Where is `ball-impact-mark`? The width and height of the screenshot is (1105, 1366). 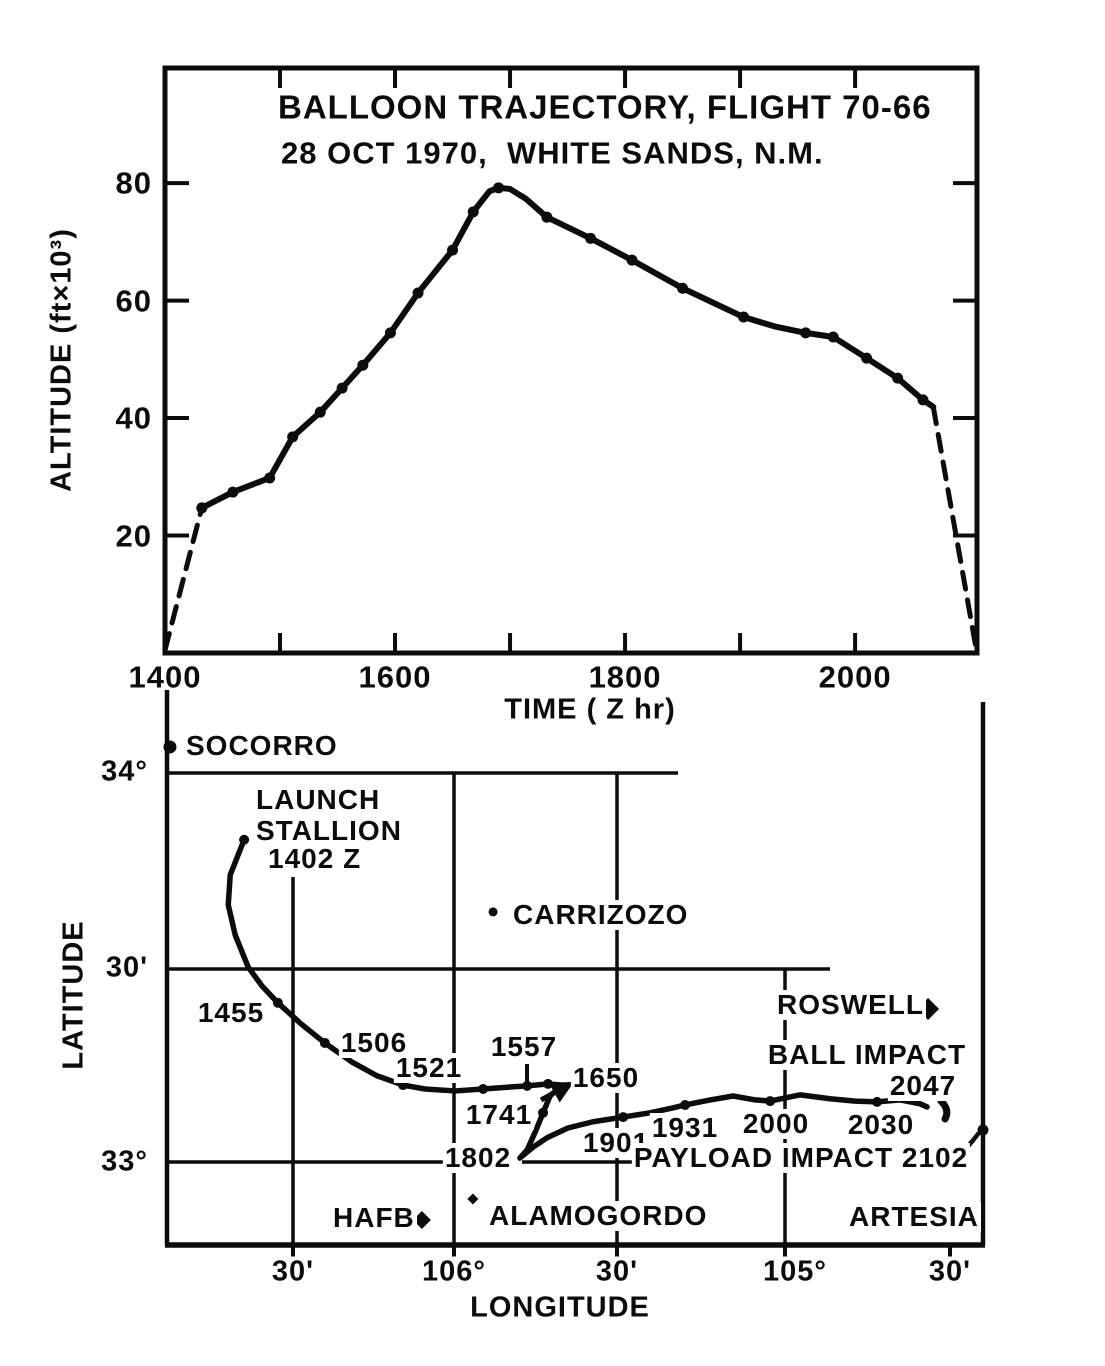 ball-impact-mark is located at coordinates (944, 1110).